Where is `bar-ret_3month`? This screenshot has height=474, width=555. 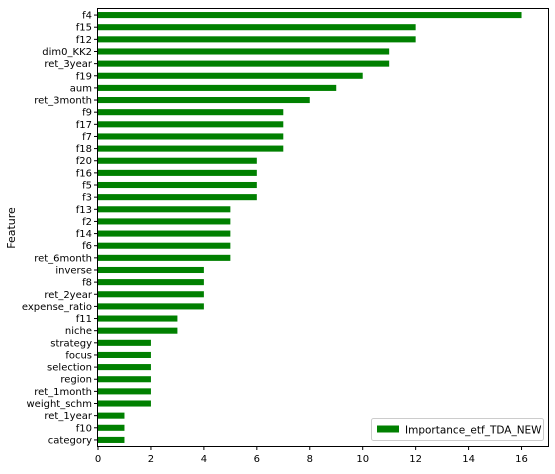
bar-ret_3month is located at coordinates (204, 100).